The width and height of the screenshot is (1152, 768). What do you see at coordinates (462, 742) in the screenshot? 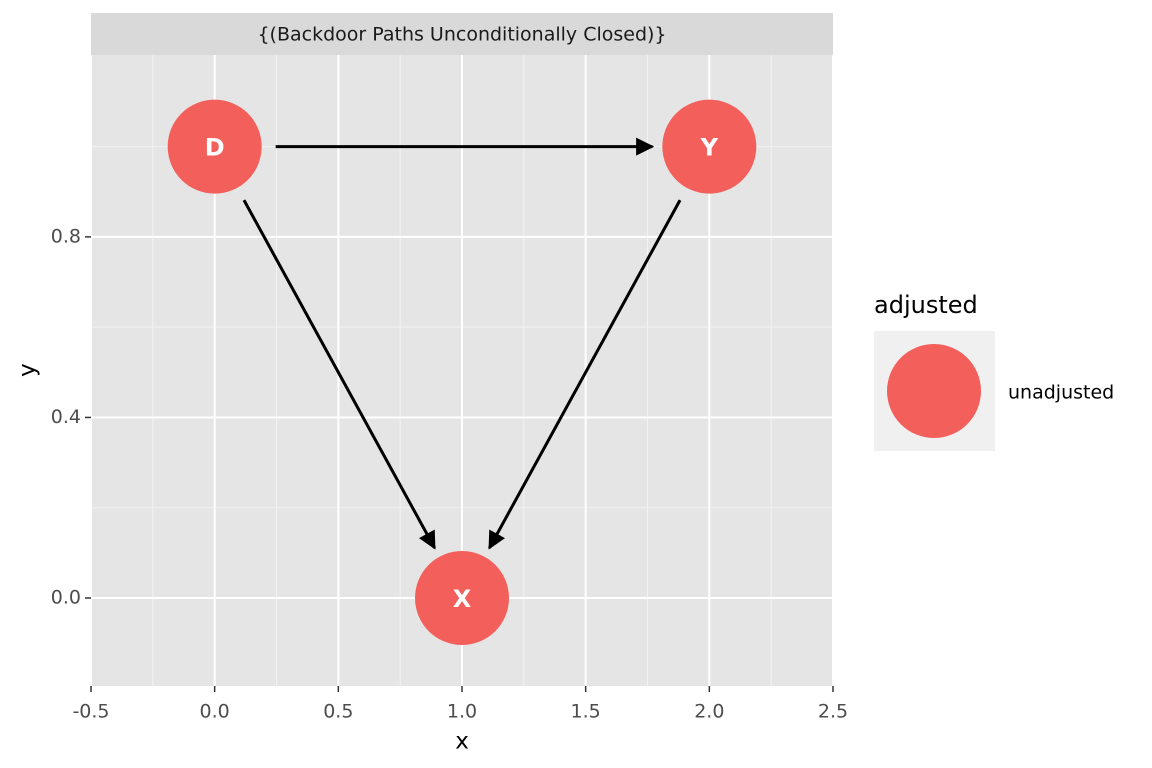
I see `x-axis-title: x` at bounding box center [462, 742].